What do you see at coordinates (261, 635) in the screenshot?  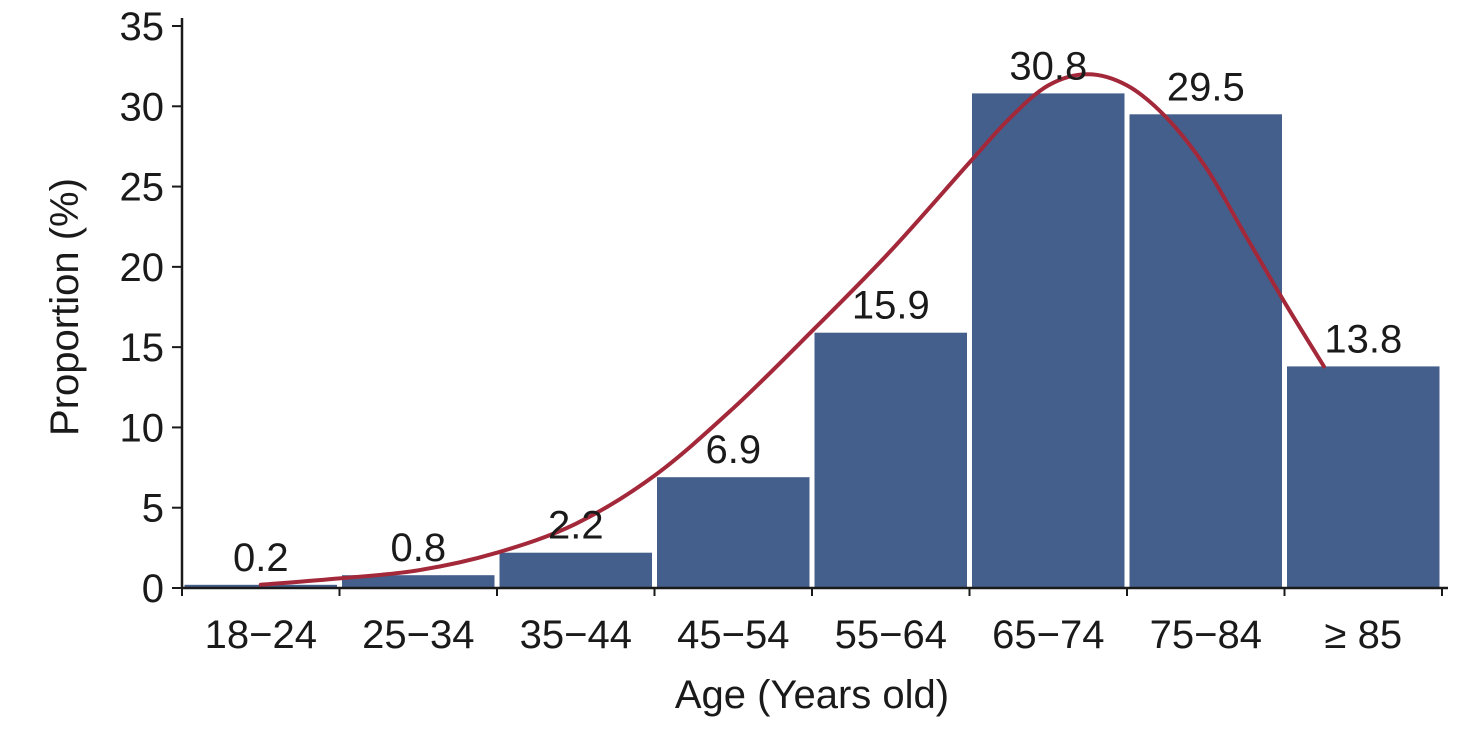 I see `x-tick-label-1: 18−24` at bounding box center [261, 635].